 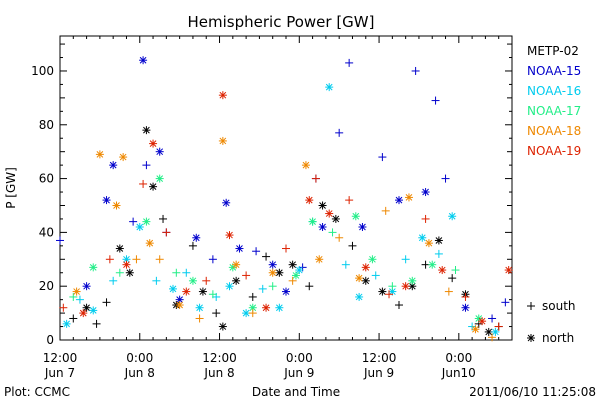 I want to click on x-tick-date: Jun 9, so click(x=378, y=373).